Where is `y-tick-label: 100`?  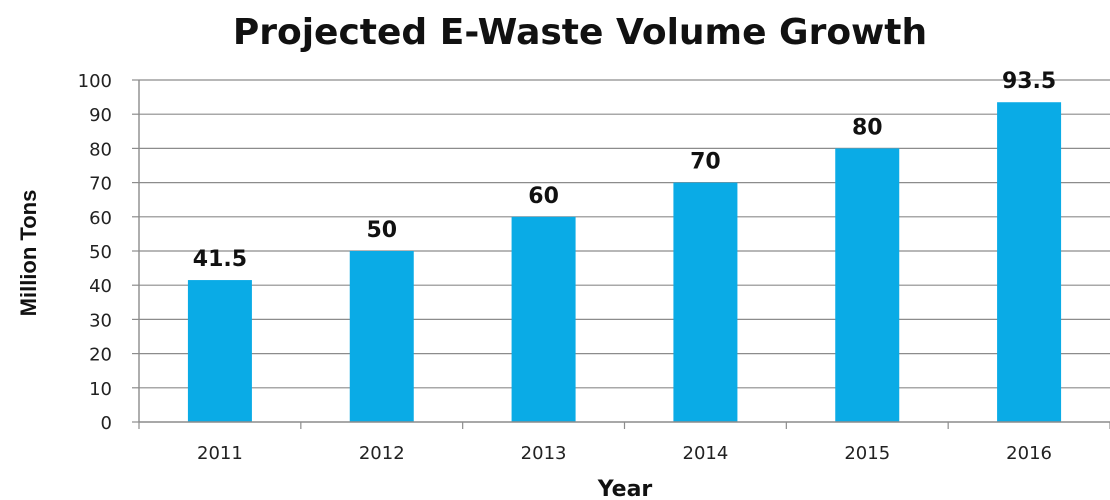 y-tick-label: 100 is located at coordinates (95, 81).